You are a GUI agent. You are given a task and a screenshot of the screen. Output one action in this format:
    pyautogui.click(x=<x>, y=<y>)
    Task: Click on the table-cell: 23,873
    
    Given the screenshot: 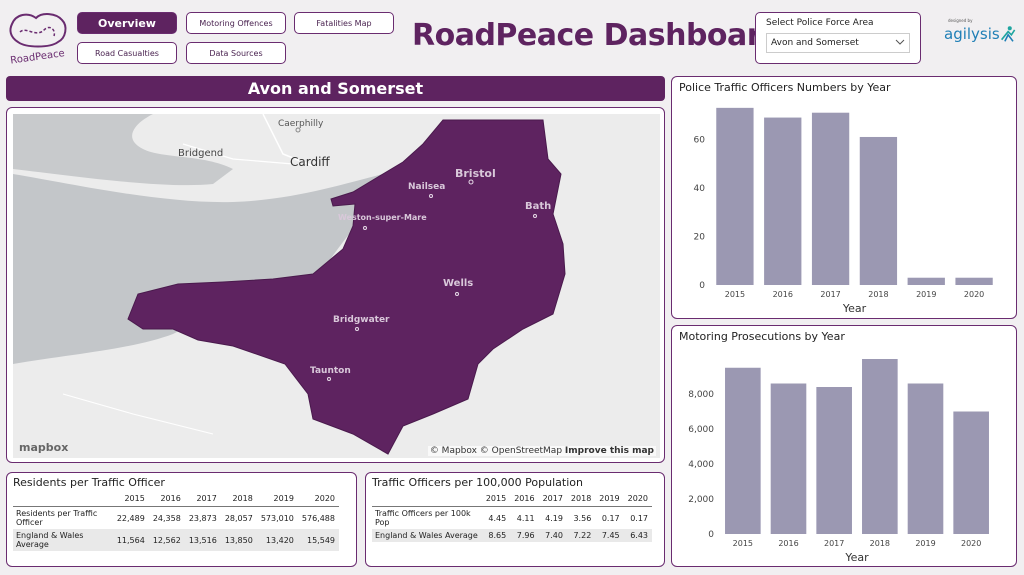 What is the action you would take?
    pyautogui.click(x=202, y=517)
    